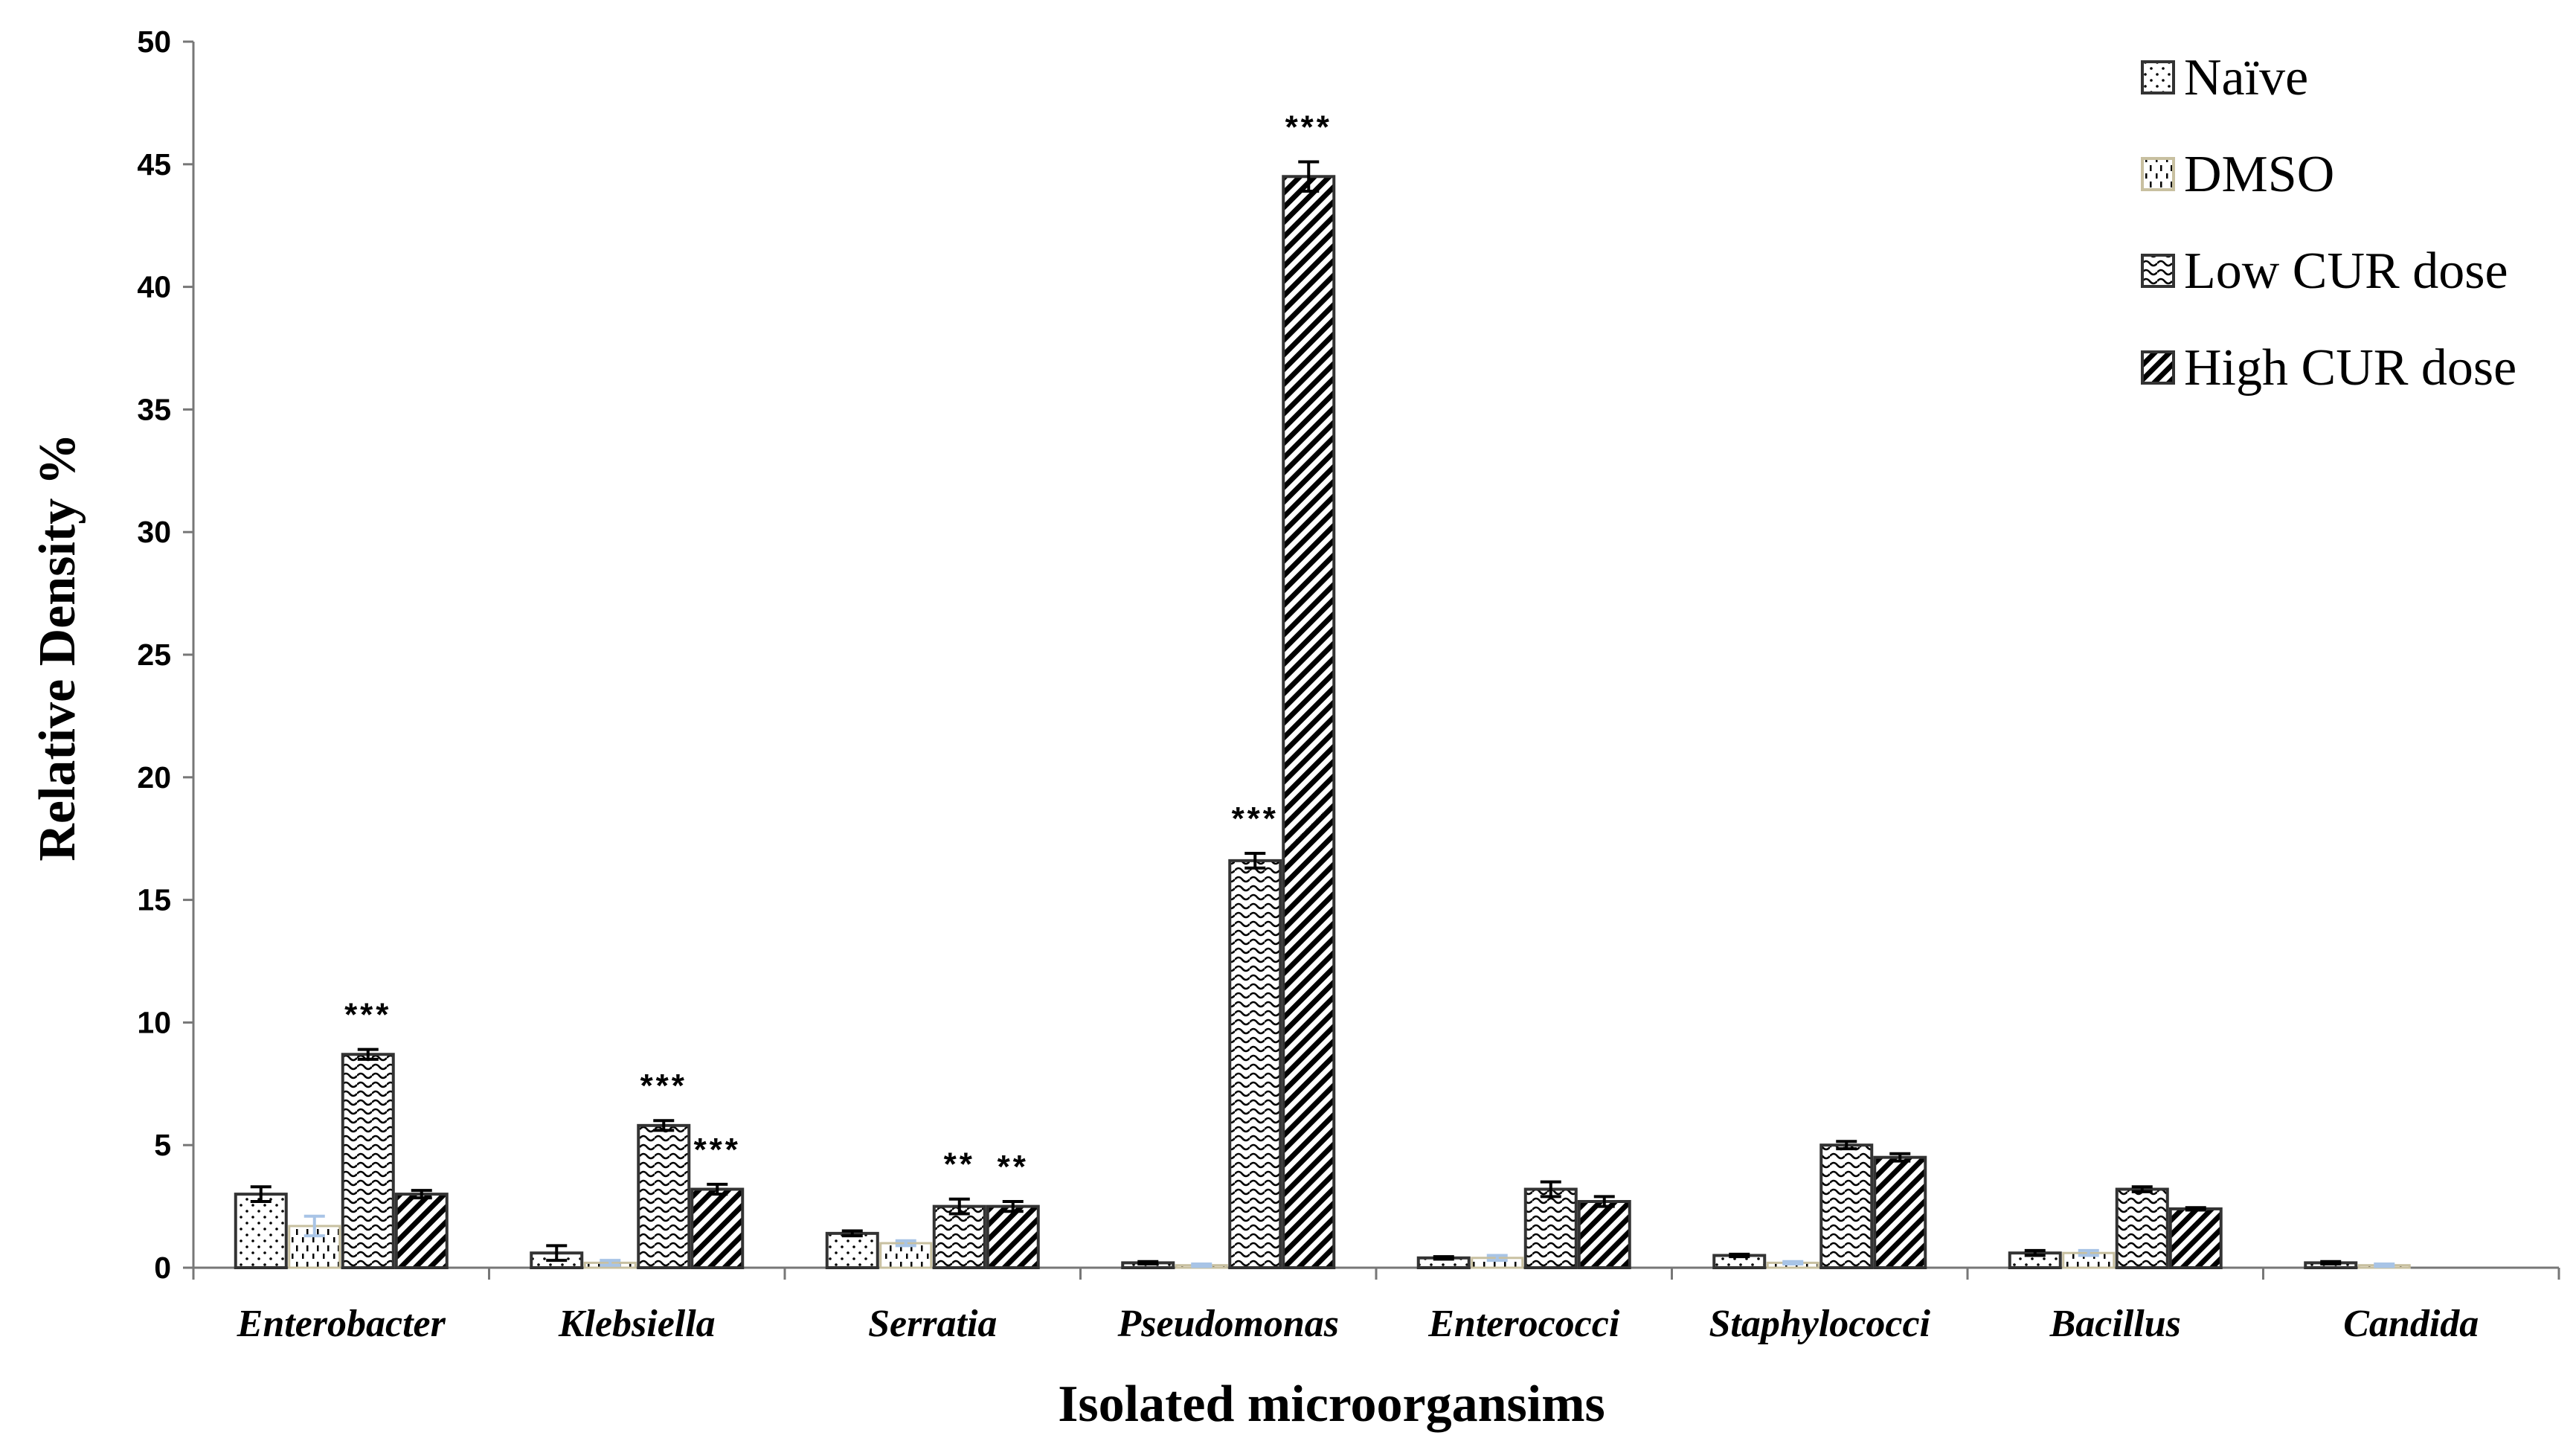 This screenshot has height=1447, width=2576. I want to click on category-label: Bacillus, so click(2115, 1324).